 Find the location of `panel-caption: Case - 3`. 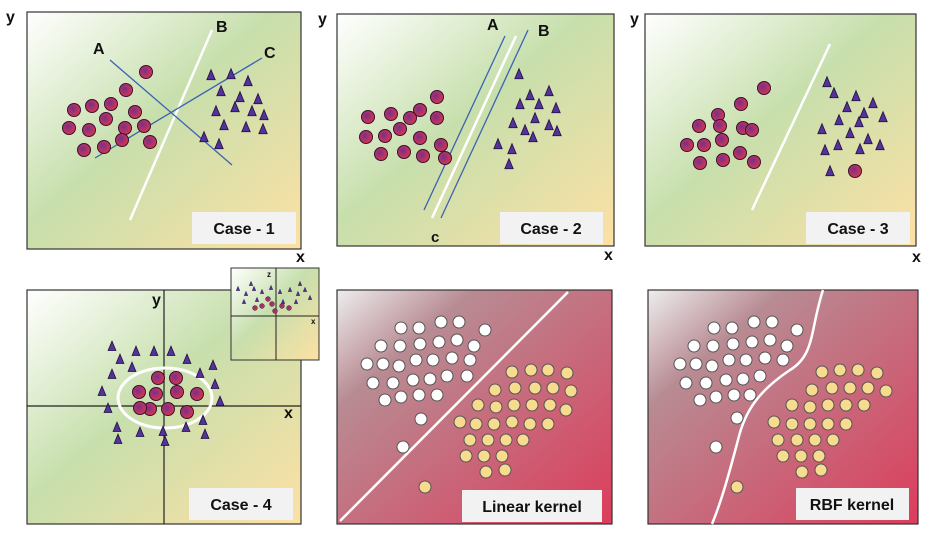

panel-caption: Case - 3 is located at coordinates (857, 229).